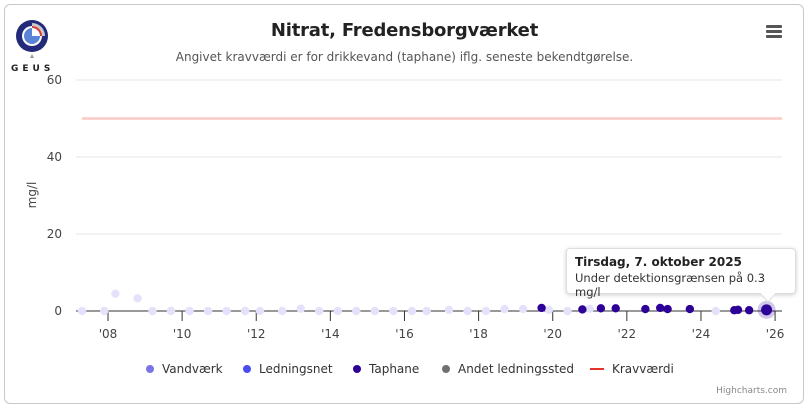 This screenshot has height=410, width=809. Describe the element at coordinates (658, 262) in the screenshot. I see `tooltip-date: Tirsdag, 7. oktober 2025` at that location.